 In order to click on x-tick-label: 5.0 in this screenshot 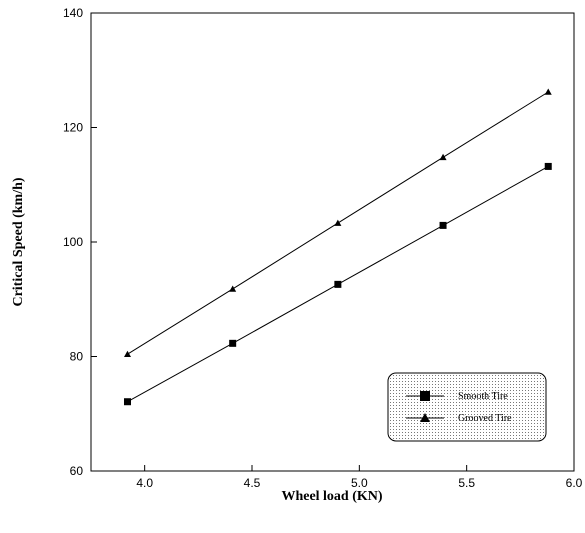, I will do `click(359, 483)`.